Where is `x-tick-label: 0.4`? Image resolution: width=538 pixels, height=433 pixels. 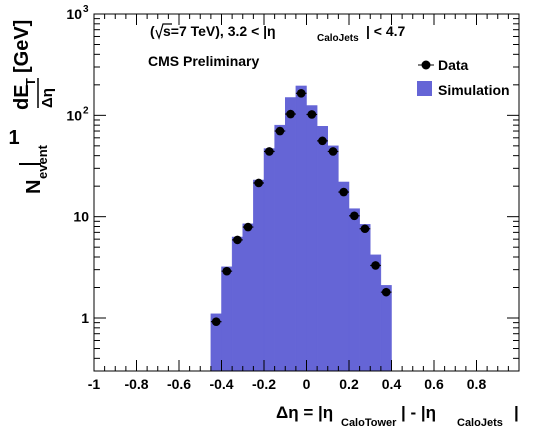
x-tick-label: 0.4 is located at coordinates (392, 384).